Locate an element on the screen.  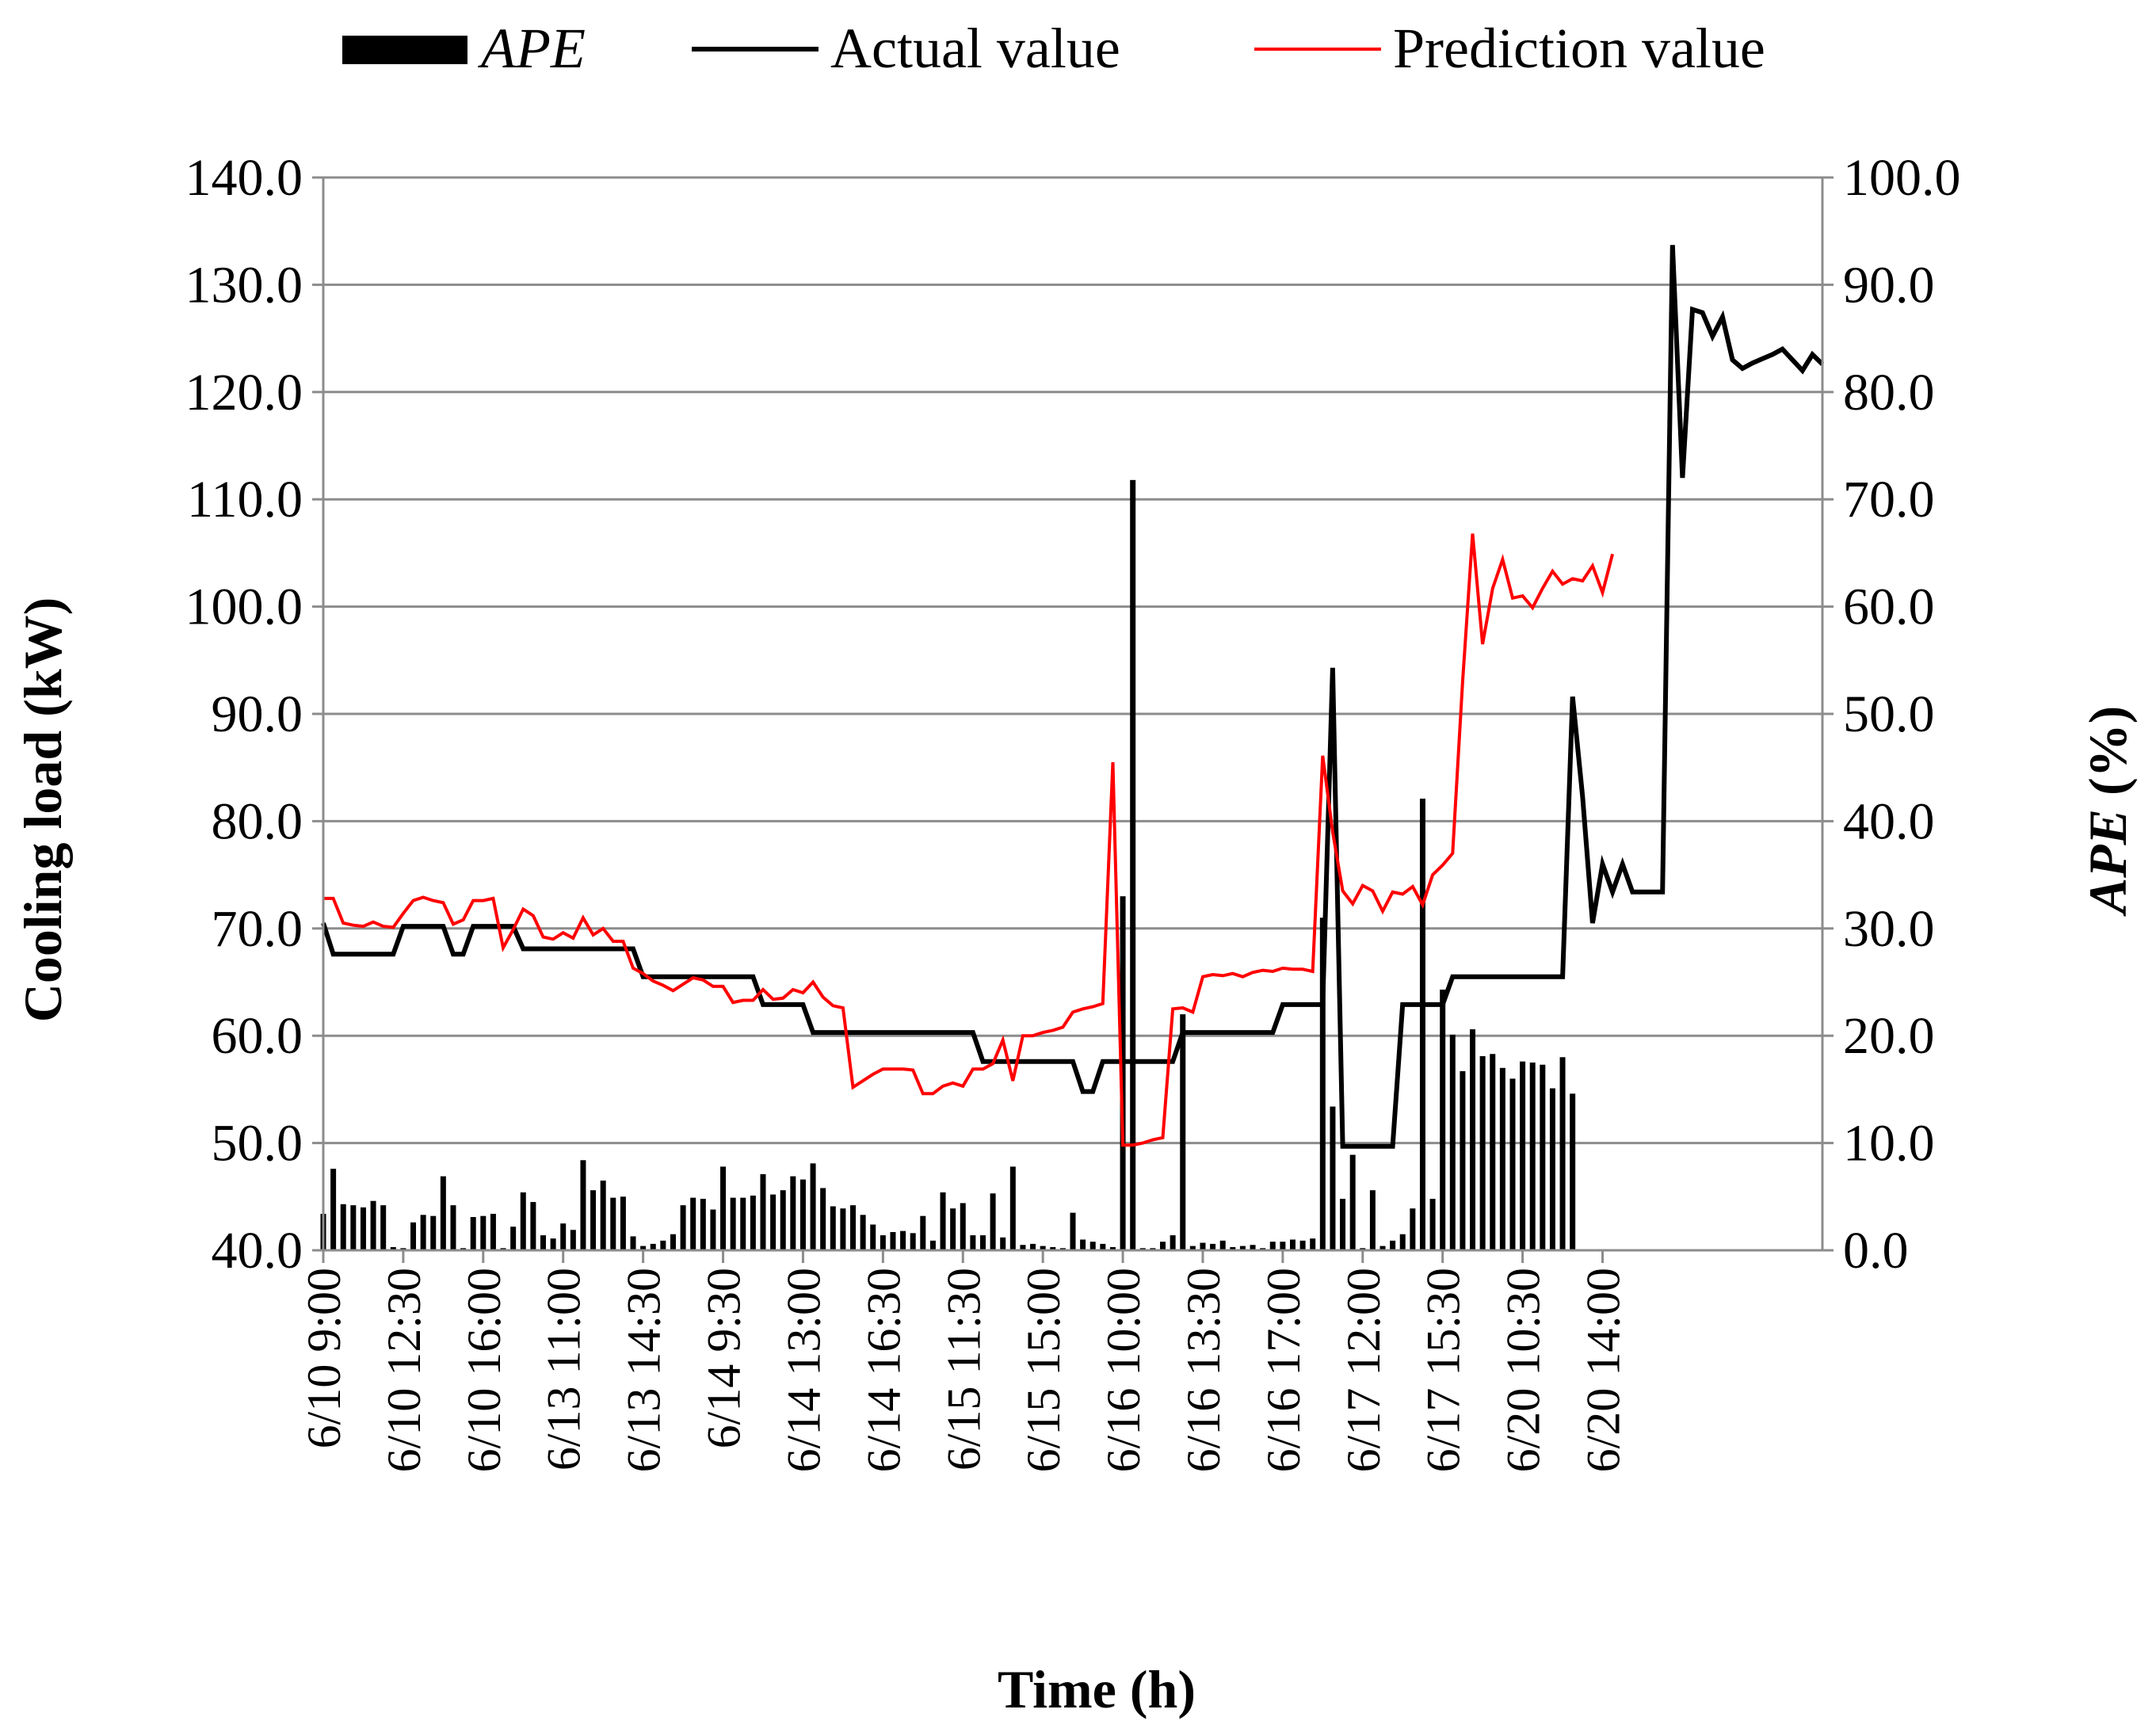
y-tick-label: 70.0 is located at coordinates (257, 929).